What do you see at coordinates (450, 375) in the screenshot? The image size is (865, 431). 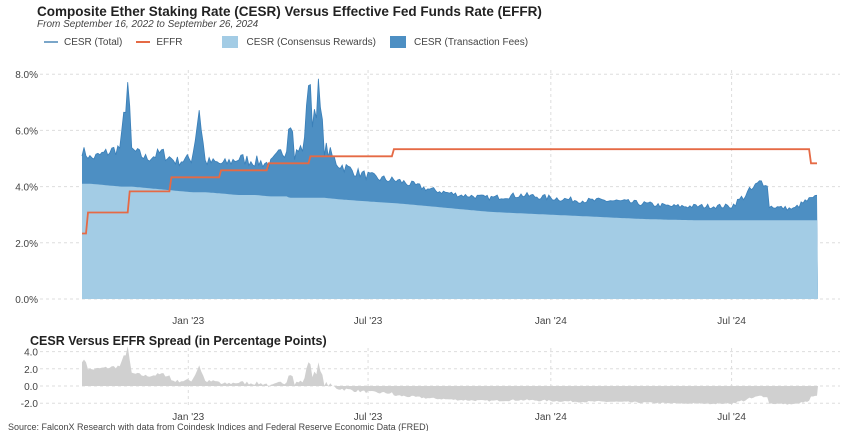 I see `spread-area` at bounding box center [450, 375].